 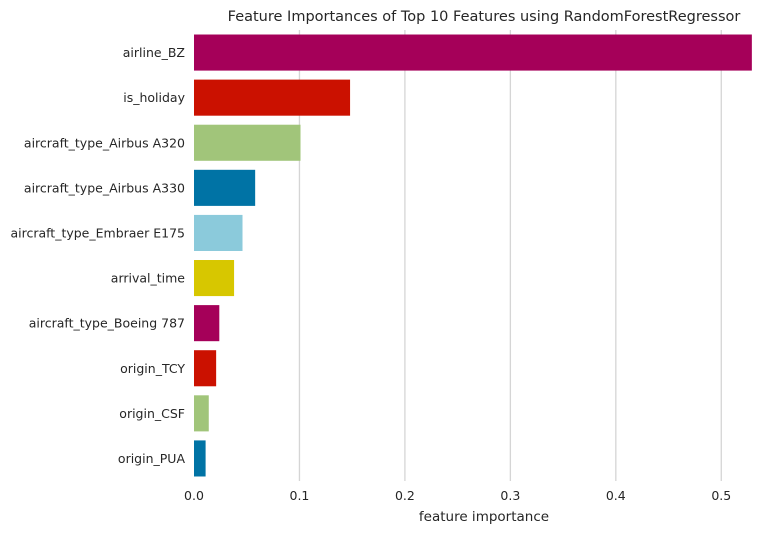 I want to click on y-tick-label: is_holiday, so click(x=154, y=97).